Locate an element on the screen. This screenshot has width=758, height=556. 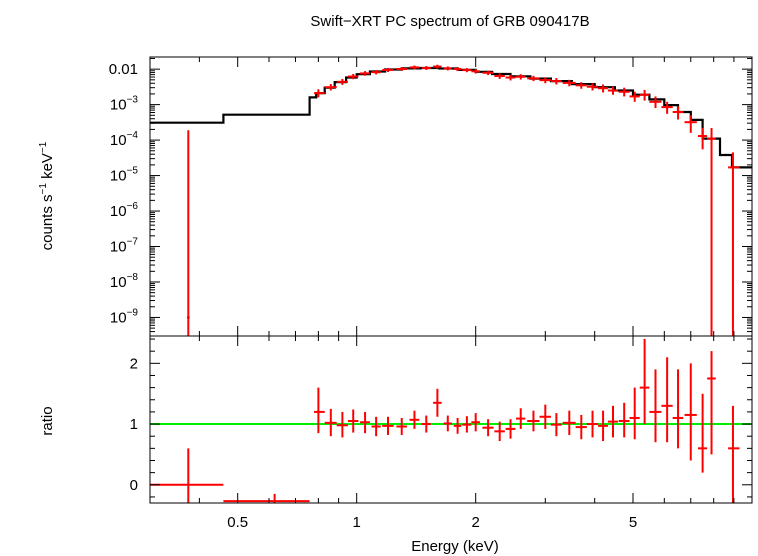
x-tick-label-1: 1 is located at coordinates (357, 522).